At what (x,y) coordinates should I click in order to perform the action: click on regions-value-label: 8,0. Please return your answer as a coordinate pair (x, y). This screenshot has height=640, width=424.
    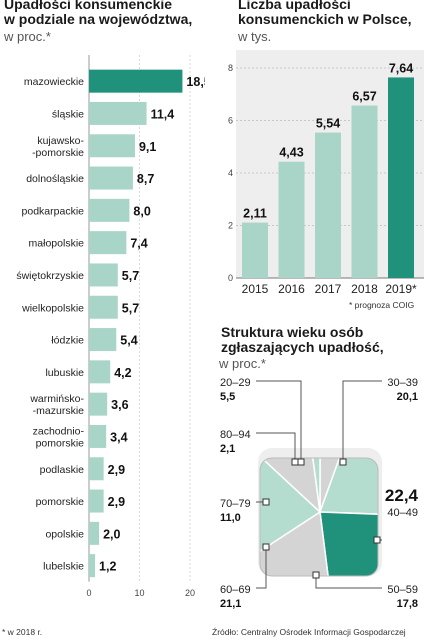
    Looking at the image, I should click on (141, 211).